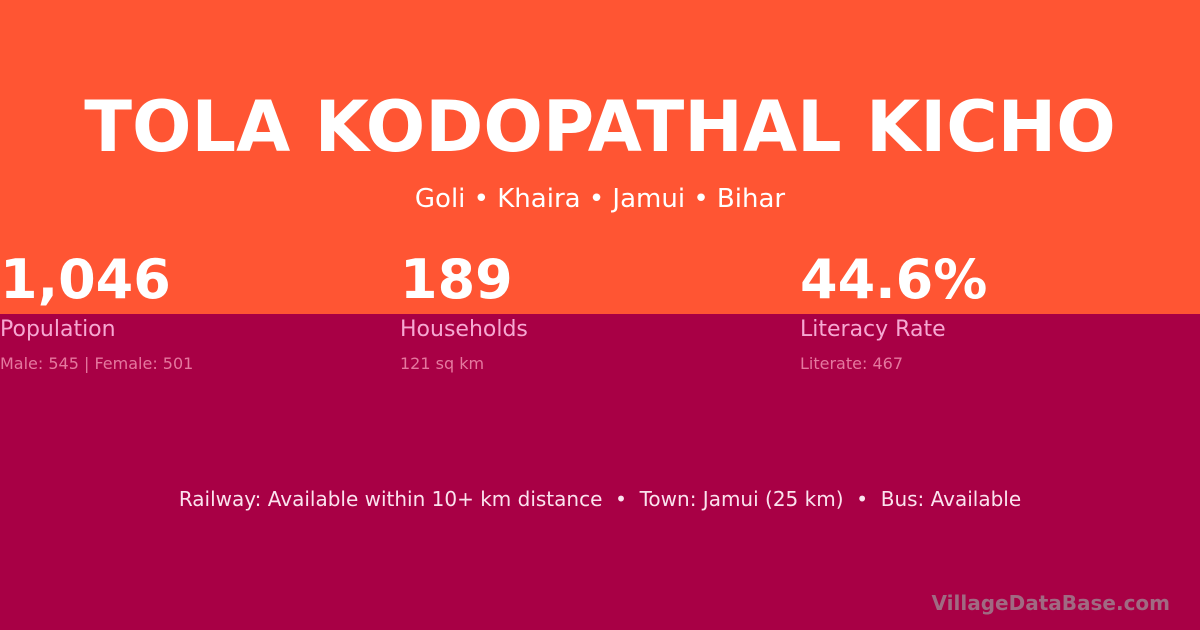  I want to click on population-detail: Male: 545 | Female: 501, so click(97, 363).